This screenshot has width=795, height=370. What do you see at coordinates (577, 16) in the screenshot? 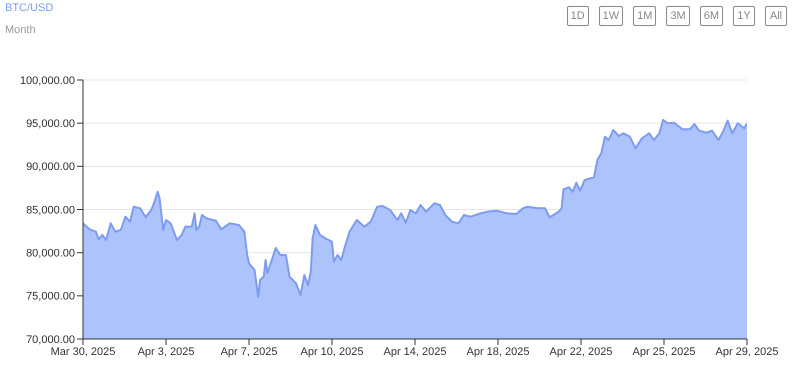
I see `range-button: 1D` at bounding box center [577, 16].